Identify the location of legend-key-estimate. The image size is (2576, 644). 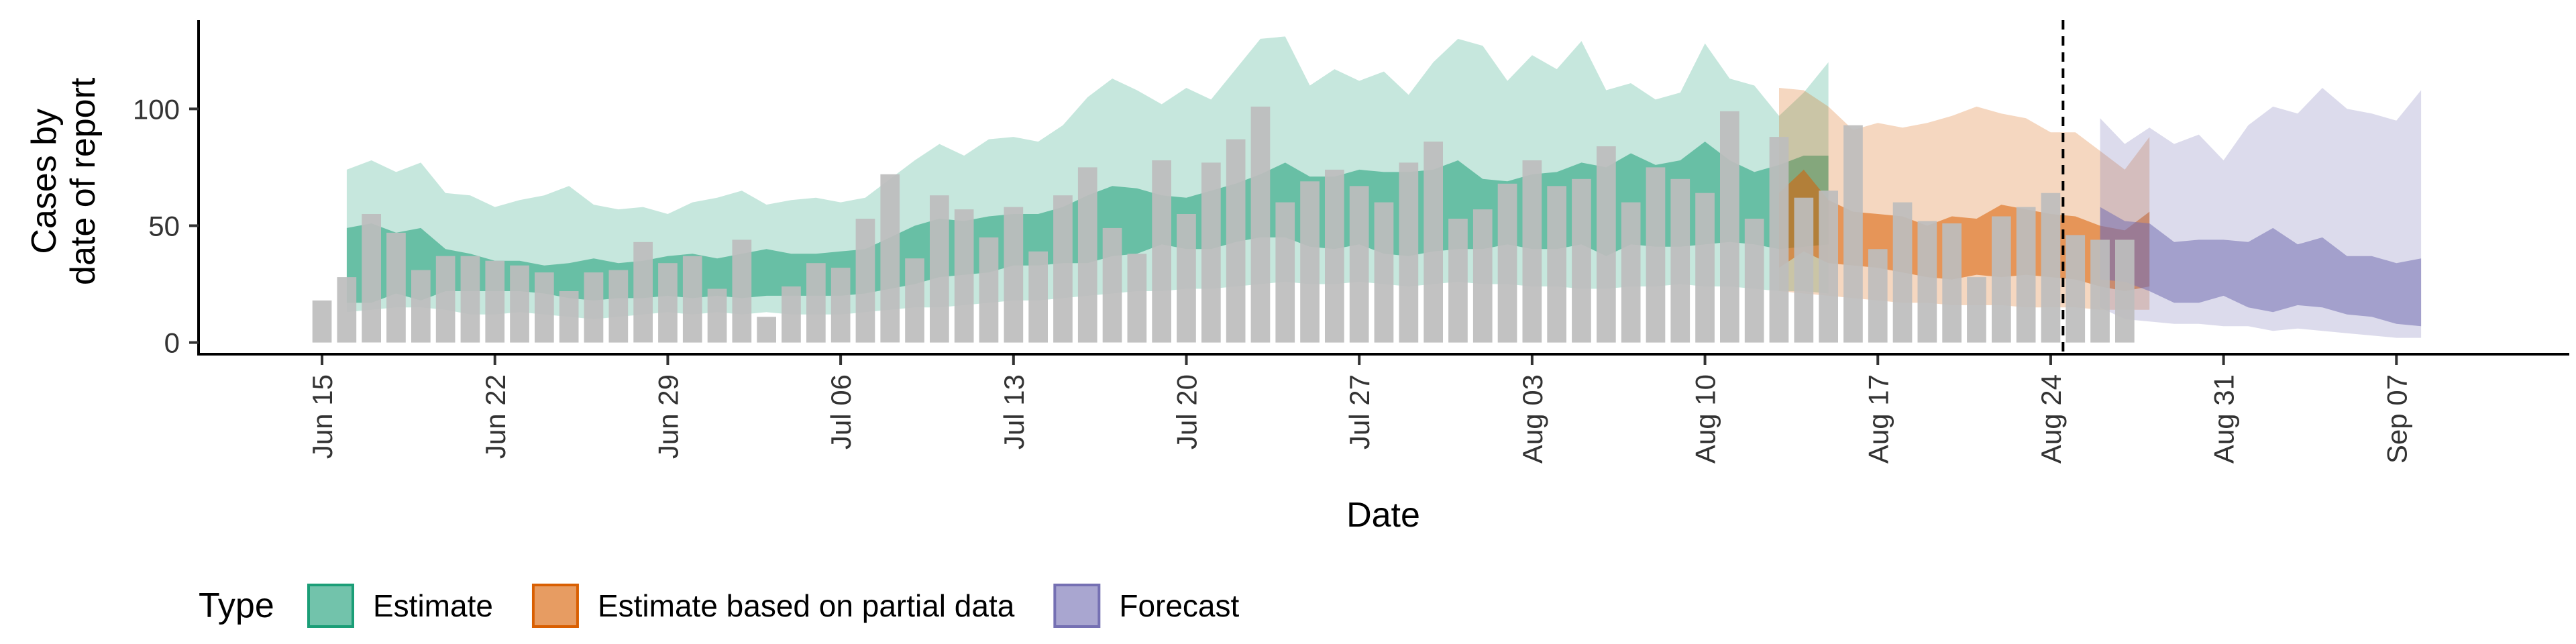
(330, 606).